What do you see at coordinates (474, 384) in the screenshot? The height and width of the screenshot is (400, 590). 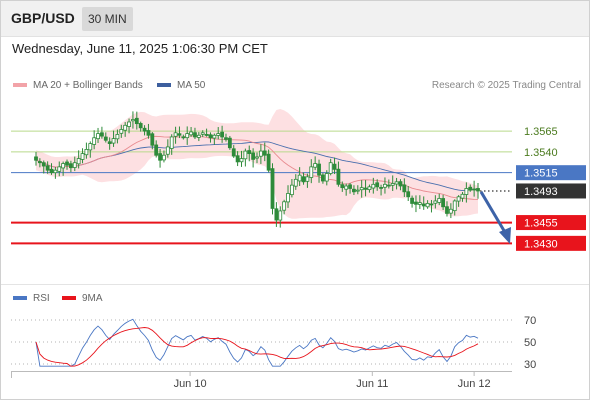 I see `time-tick-label: Jun 12` at bounding box center [474, 384].